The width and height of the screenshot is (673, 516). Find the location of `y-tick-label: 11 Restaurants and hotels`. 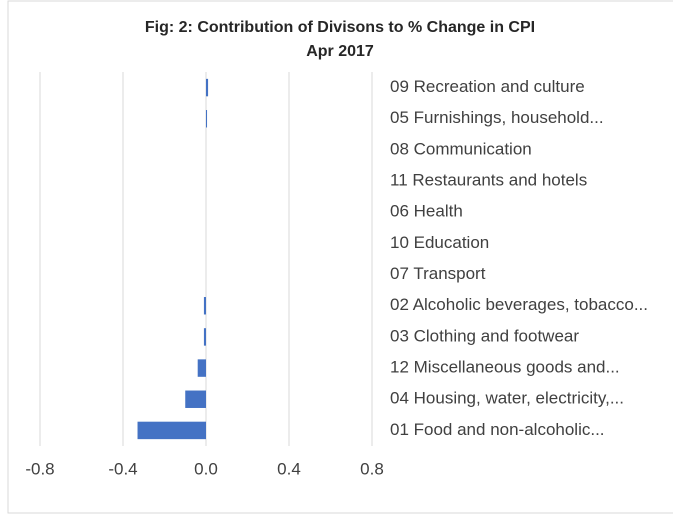

y-tick-label: 11 Restaurants and hotels is located at coordinates (488, 180).